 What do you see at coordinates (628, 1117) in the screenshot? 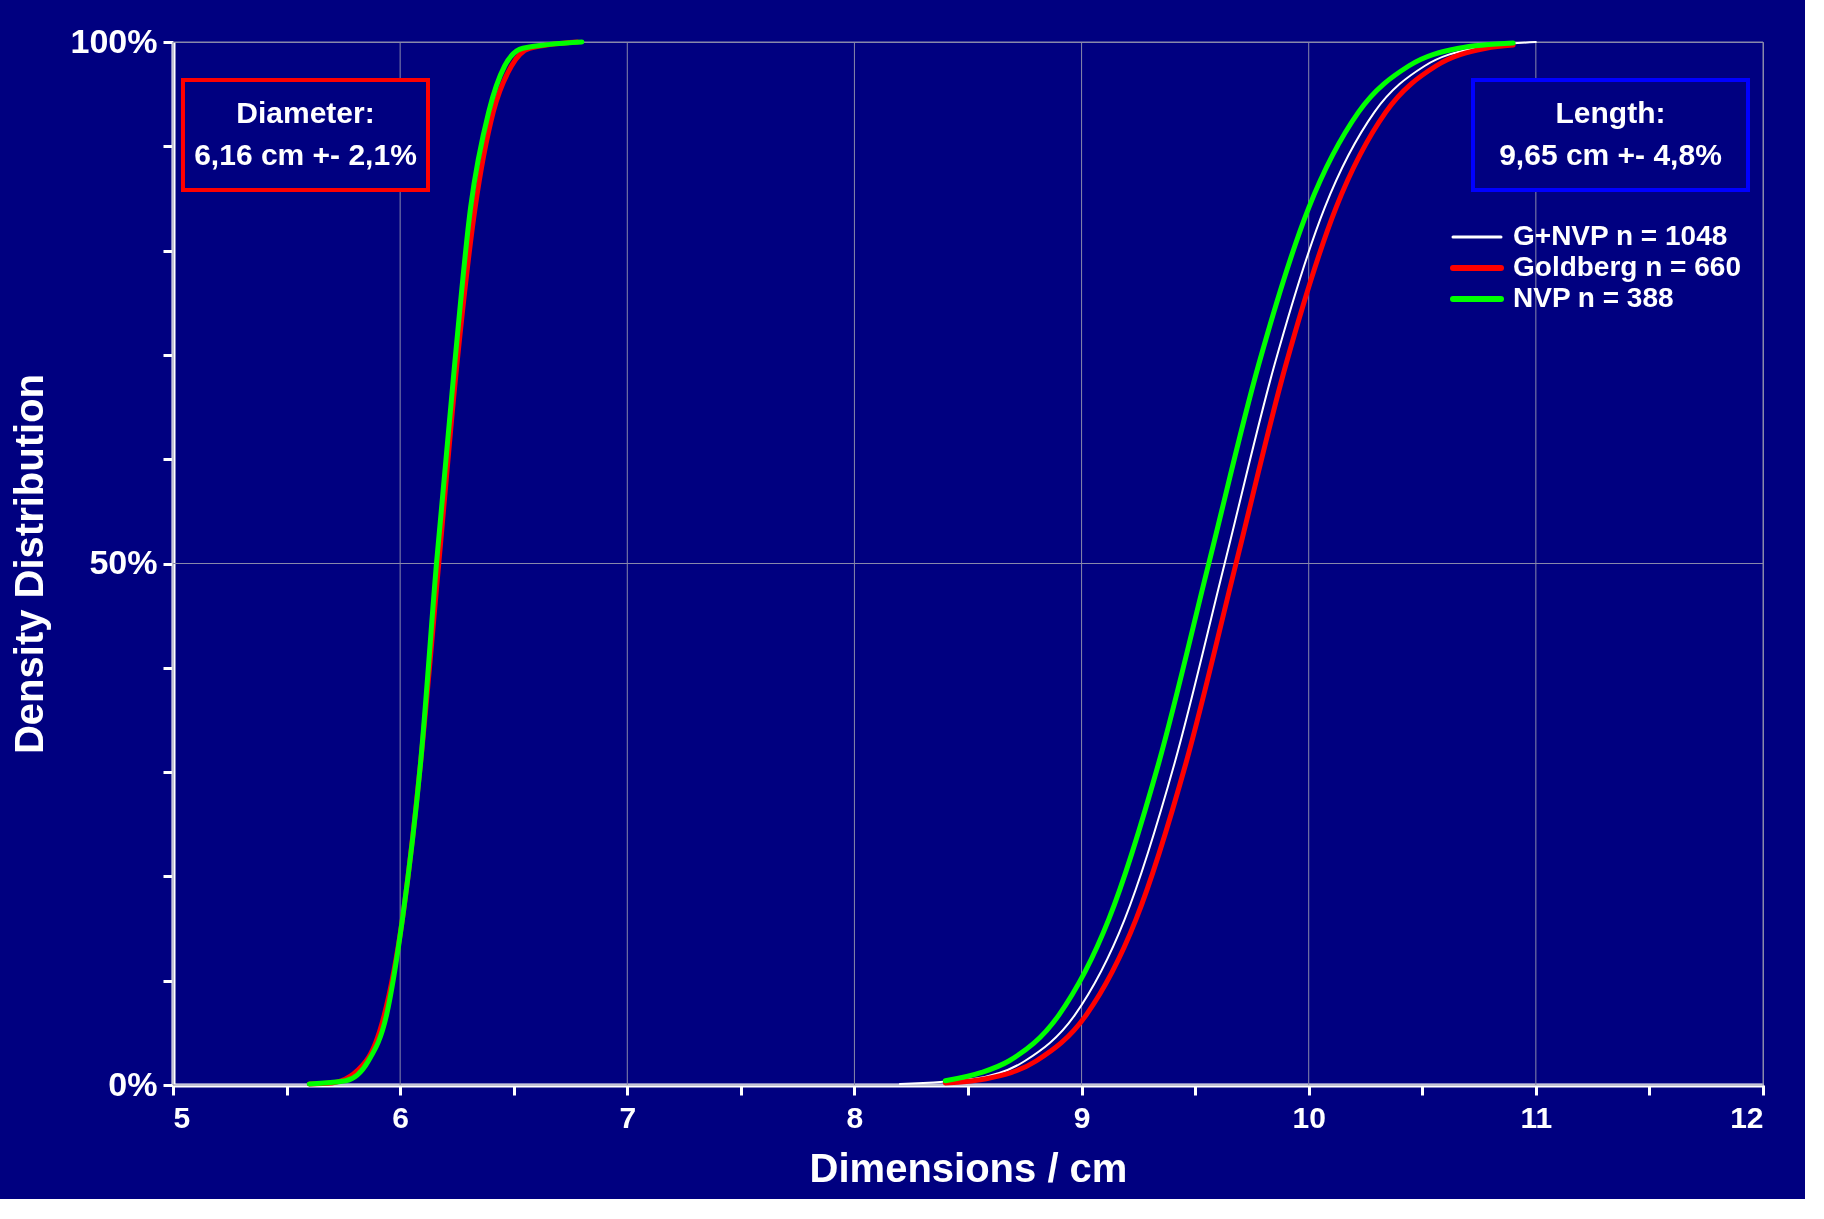
I see `x-tick-label: 7` at bounding box center [628, 1117].